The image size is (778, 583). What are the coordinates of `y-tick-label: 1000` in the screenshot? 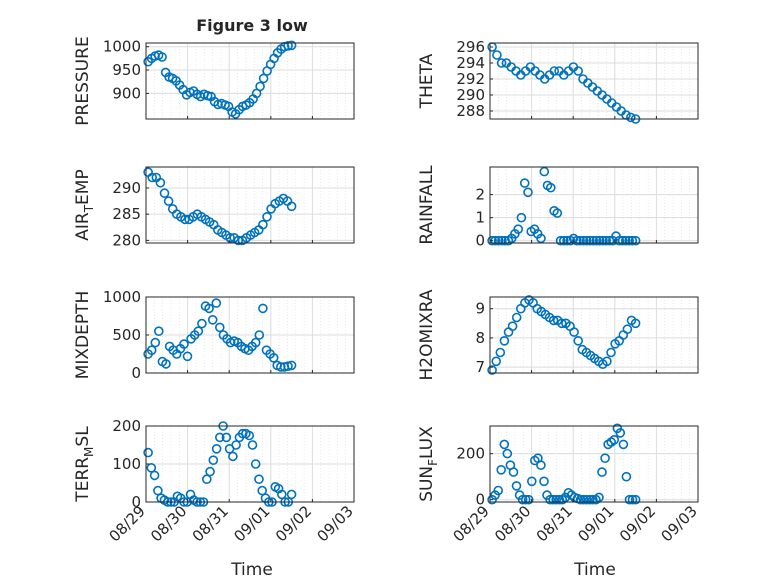 It's located at (122, 47).